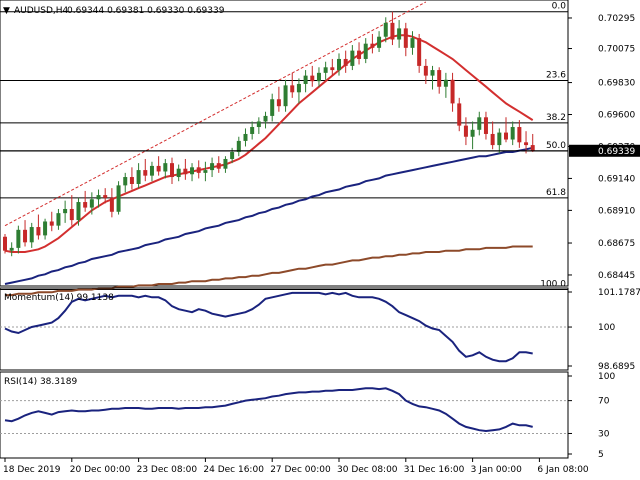  I want to click on momentum-tick-label: 100, so click(606, 328).